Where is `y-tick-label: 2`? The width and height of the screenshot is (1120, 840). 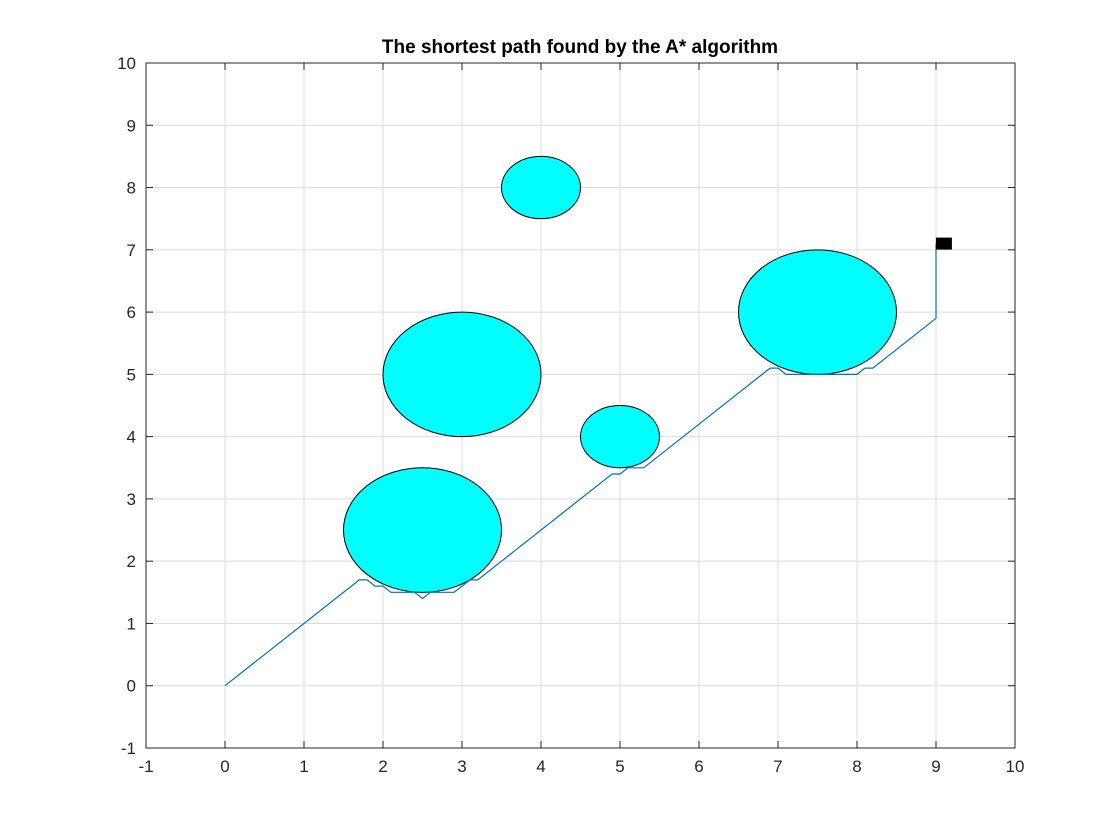
y-tick-label: 2 is located at coordinates (131, 561).